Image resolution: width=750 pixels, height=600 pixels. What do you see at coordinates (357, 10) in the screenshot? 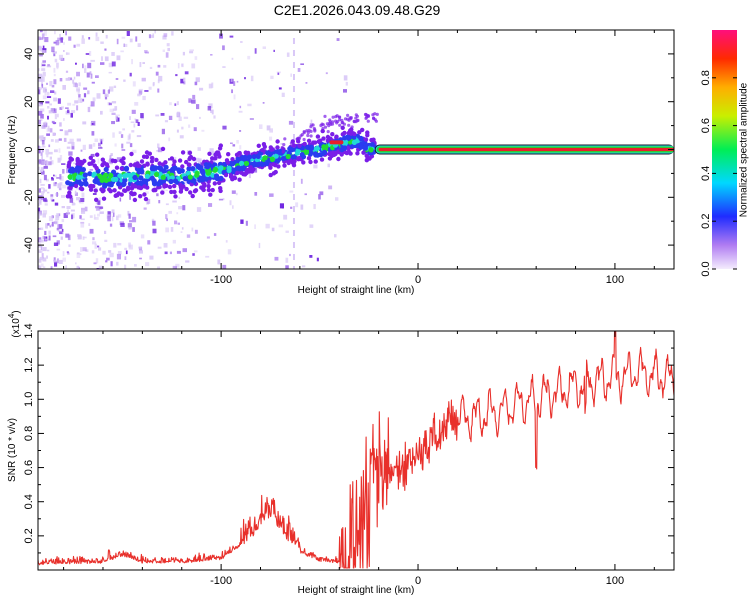
I see `chart-title: C2E1.2026.043.09.48.G29` at bounding box center [357, 10].